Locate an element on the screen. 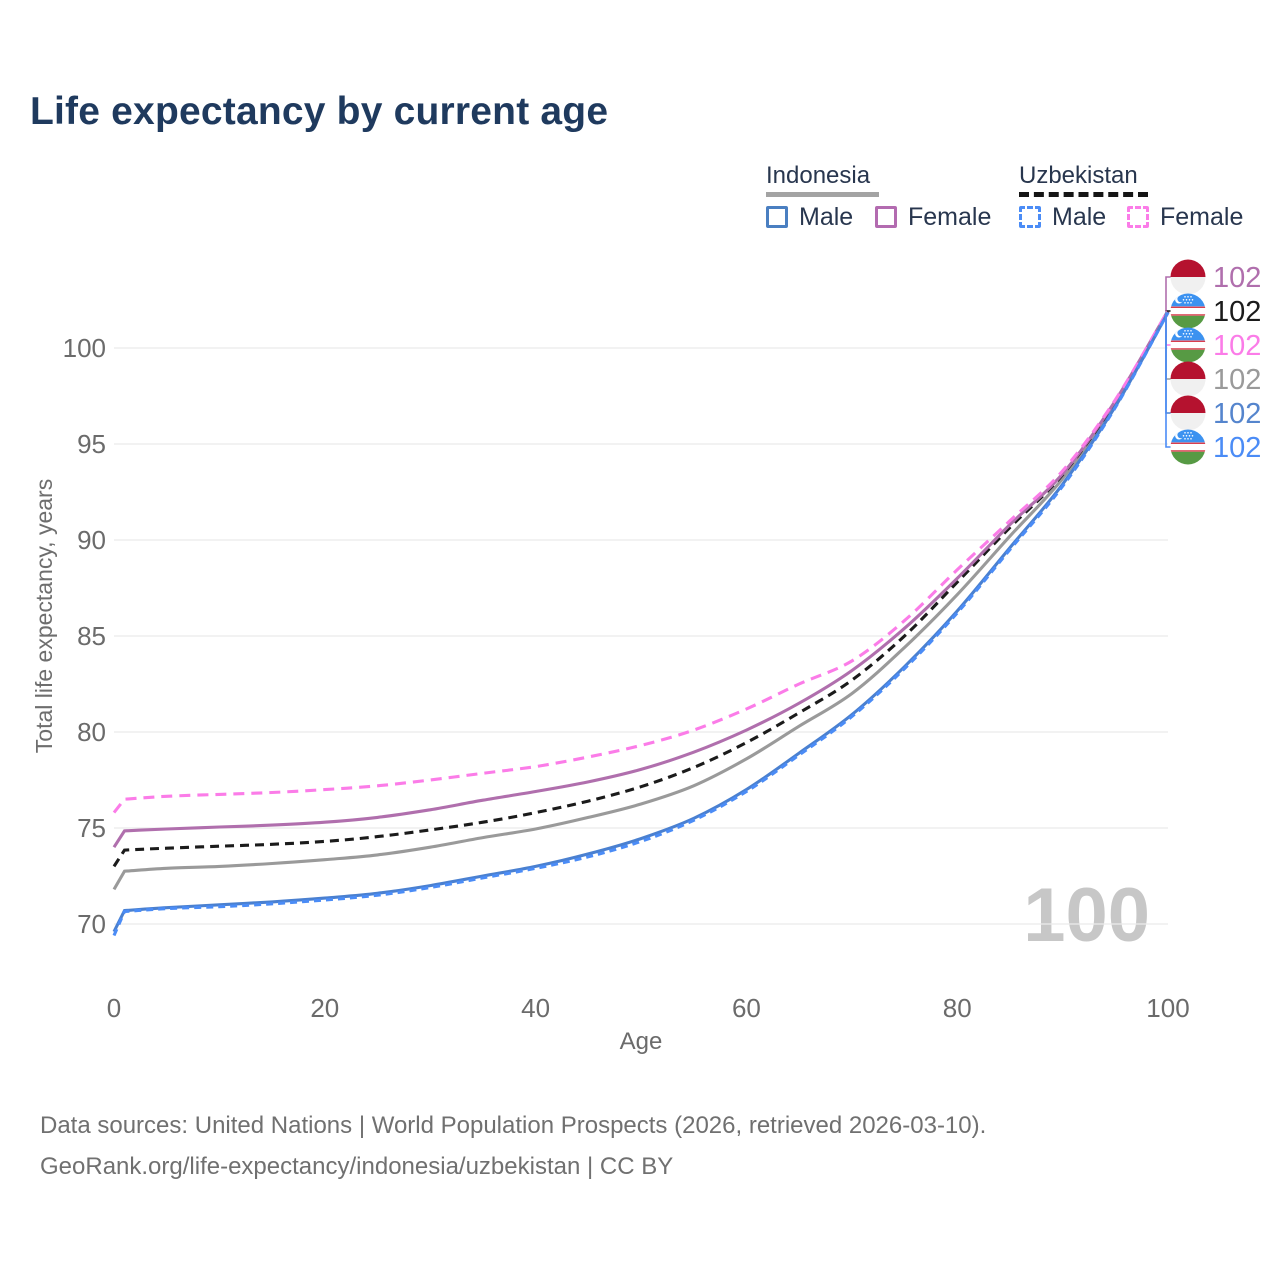 Image resolution: width=1280 pixels, height=1280 pixels. legend-label-indonesia-male: Male is located at coordinates (826, 217).